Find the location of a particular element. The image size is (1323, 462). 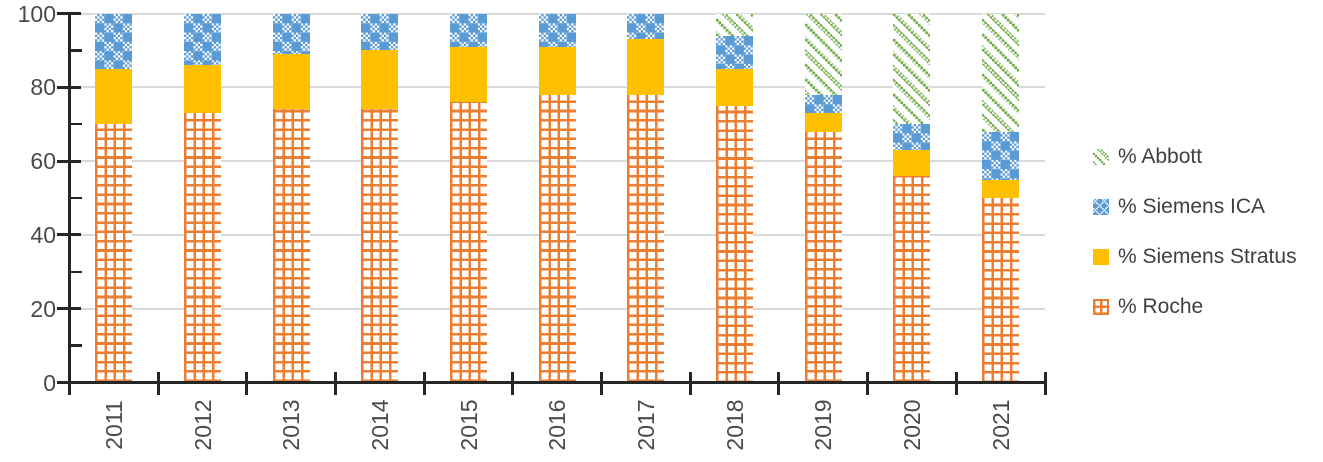

y-tick-label: 20 is located at coordinates (43, 308).